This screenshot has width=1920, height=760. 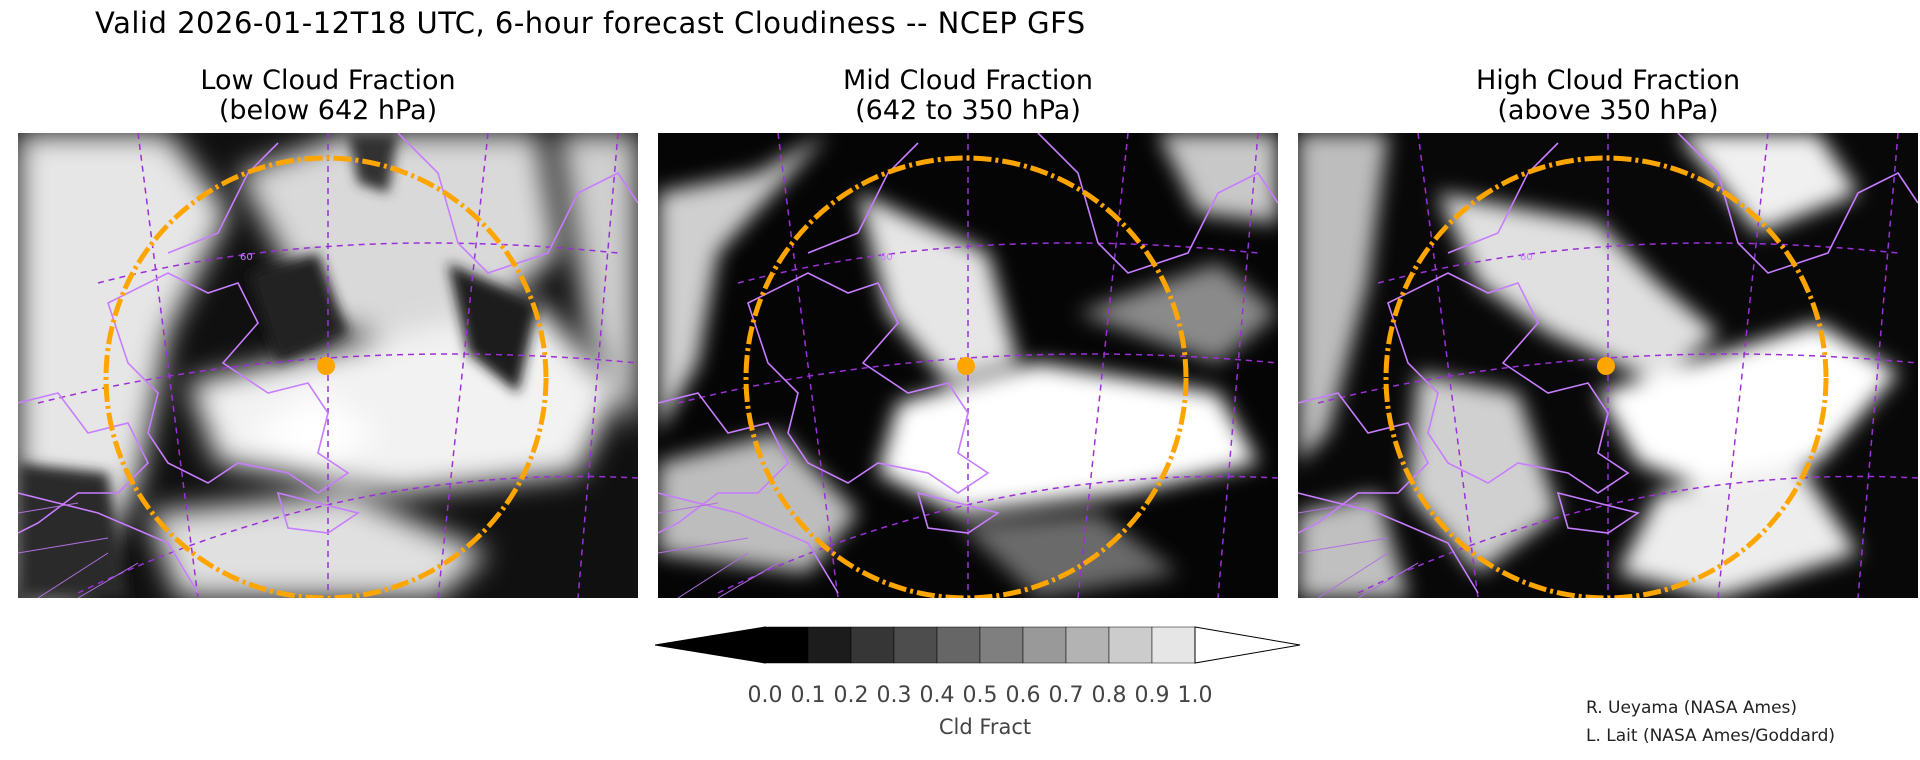 I want to click on credit-line-2: L. Lait (NASA Ames/Goddard), so click(x=1710, y=736).